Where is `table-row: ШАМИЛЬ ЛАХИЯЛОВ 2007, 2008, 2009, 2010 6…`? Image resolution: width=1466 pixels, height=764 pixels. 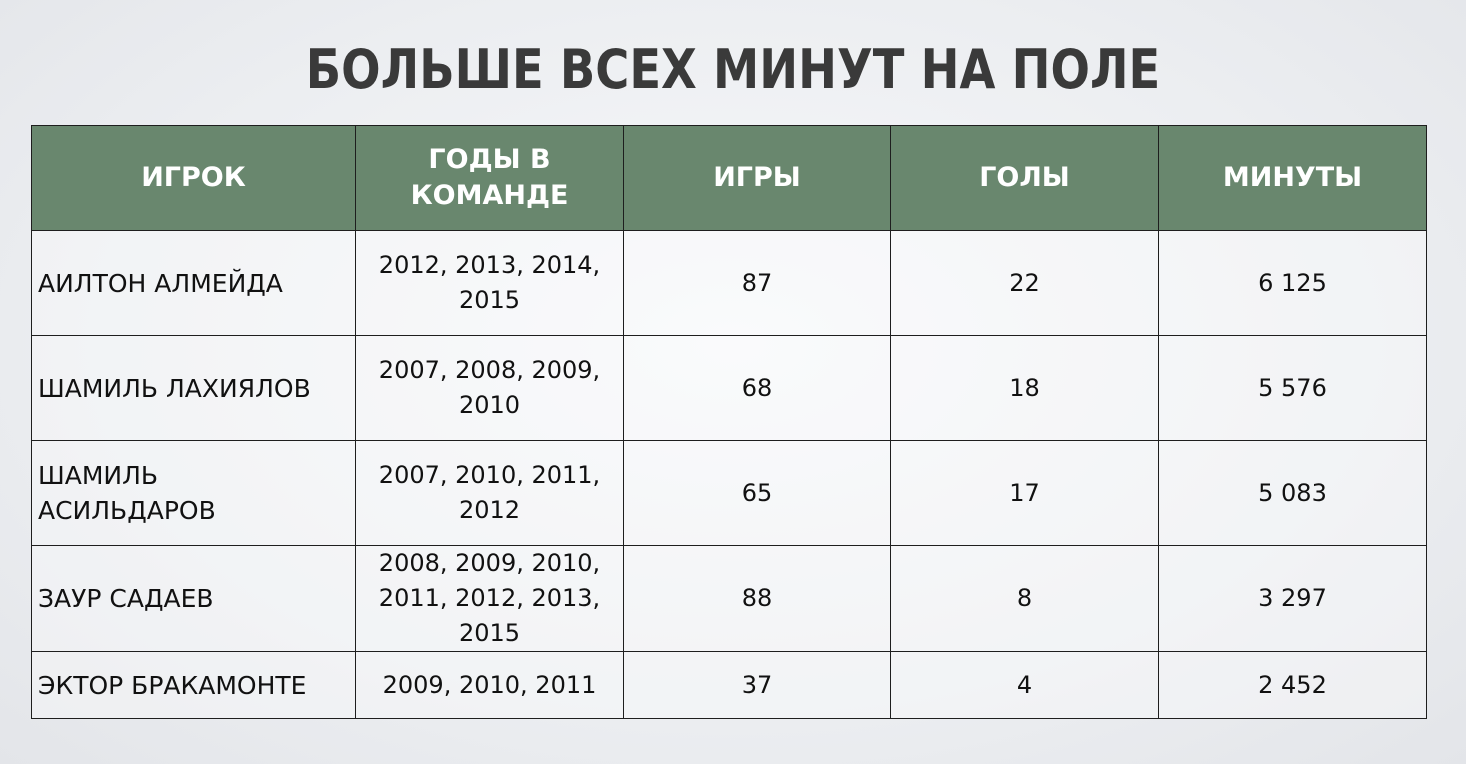 table-row: ШАМИЛЬ ЛАХИЯЛОВ 2007, 2008, 2009, 2010 6… is located at coordinates (729, 388).